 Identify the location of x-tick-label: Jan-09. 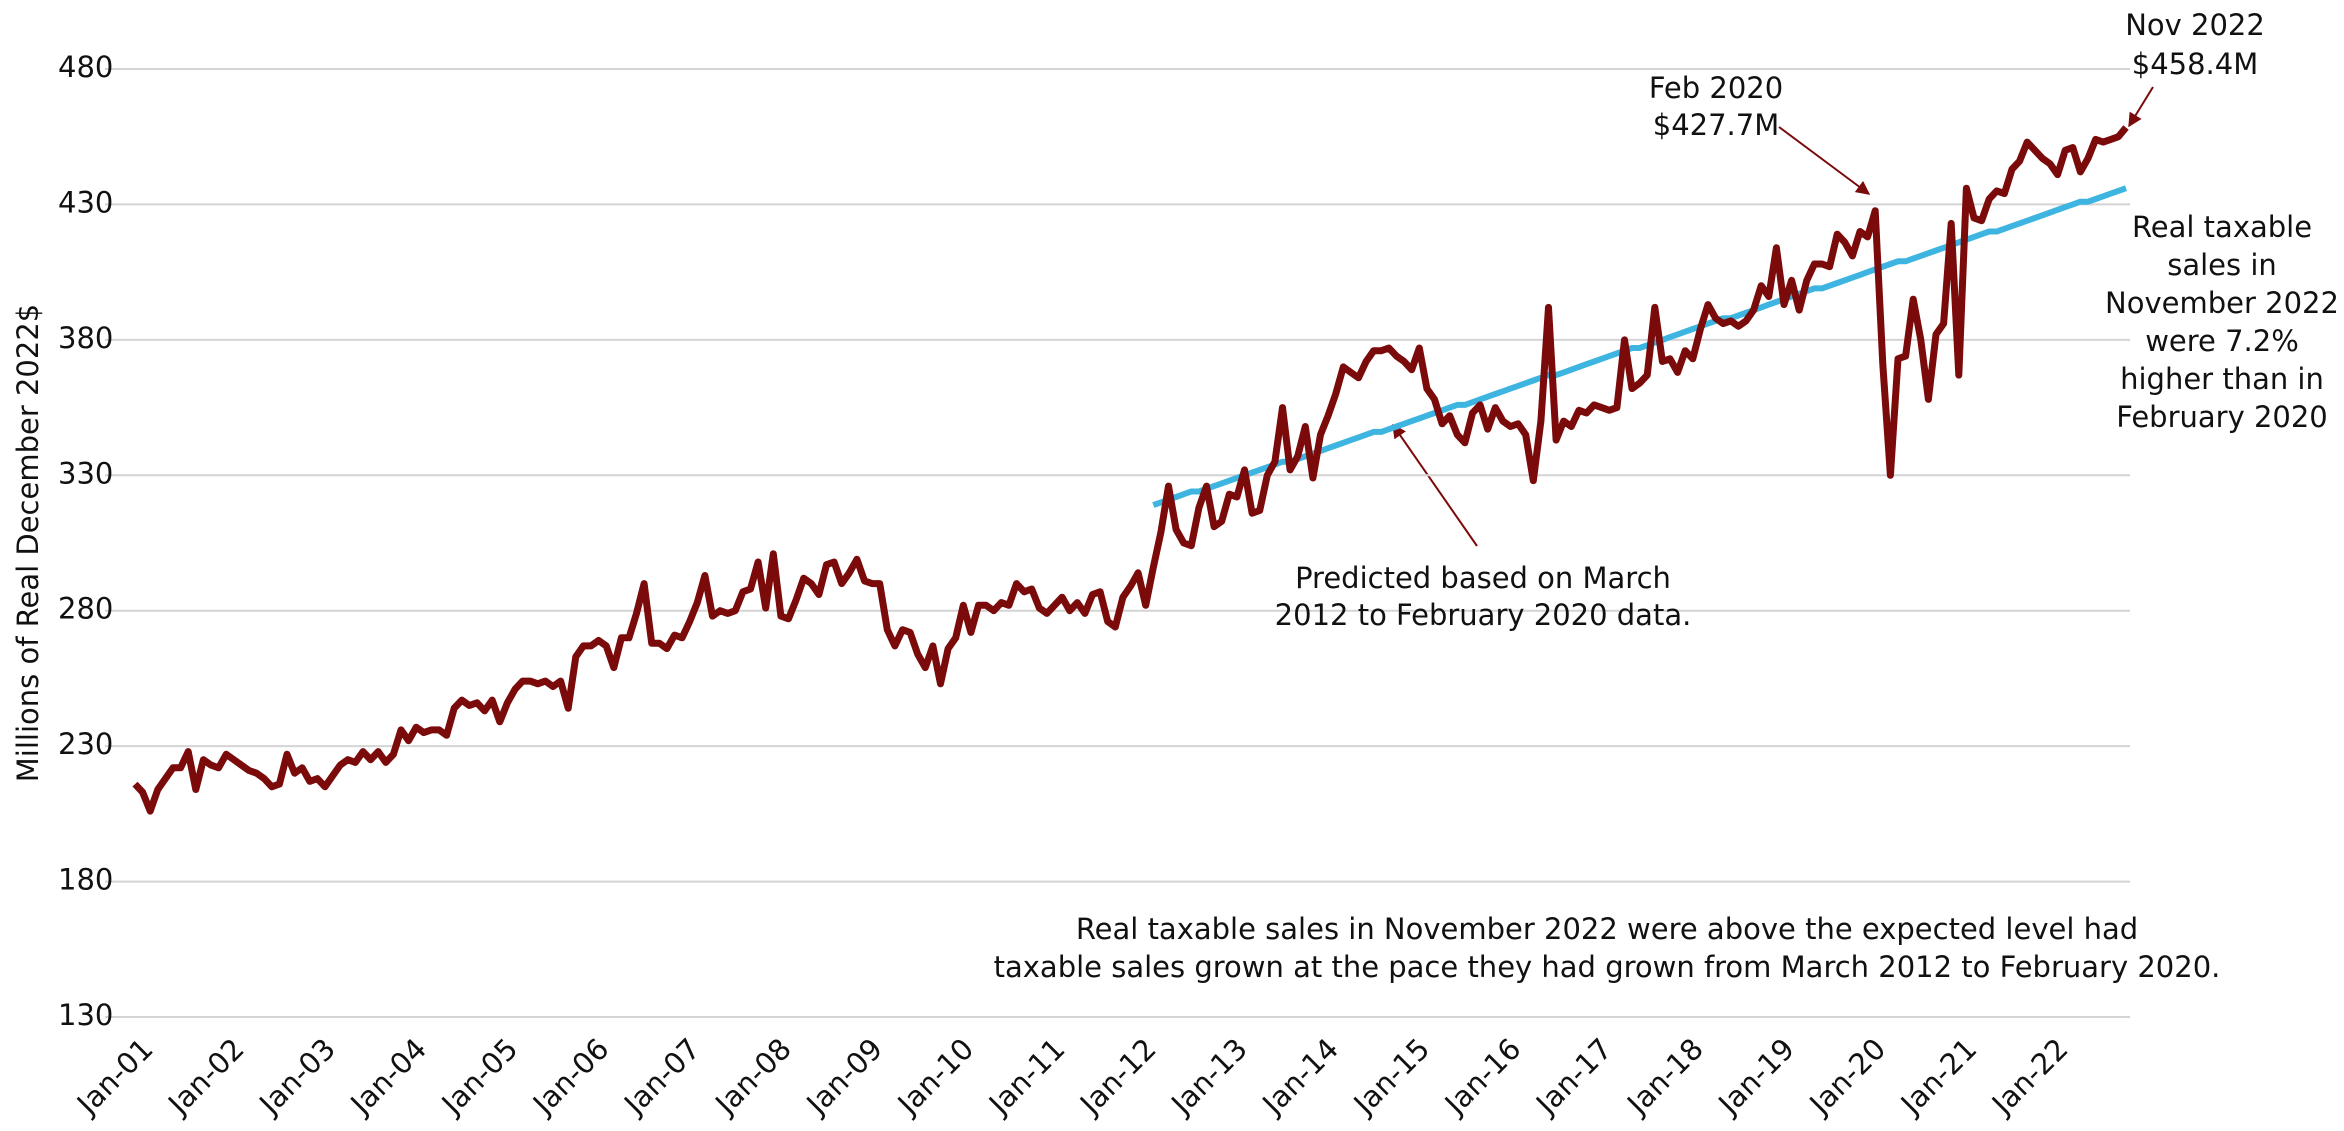
(844, 1077).